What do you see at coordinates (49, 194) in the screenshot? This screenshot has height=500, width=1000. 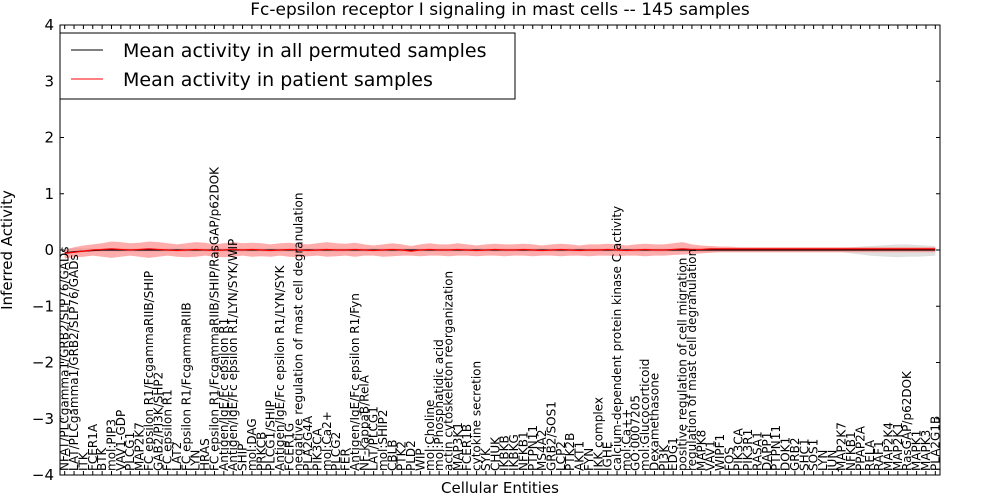 I see `y-tick-label: 1` at bounding box center [49, 194].